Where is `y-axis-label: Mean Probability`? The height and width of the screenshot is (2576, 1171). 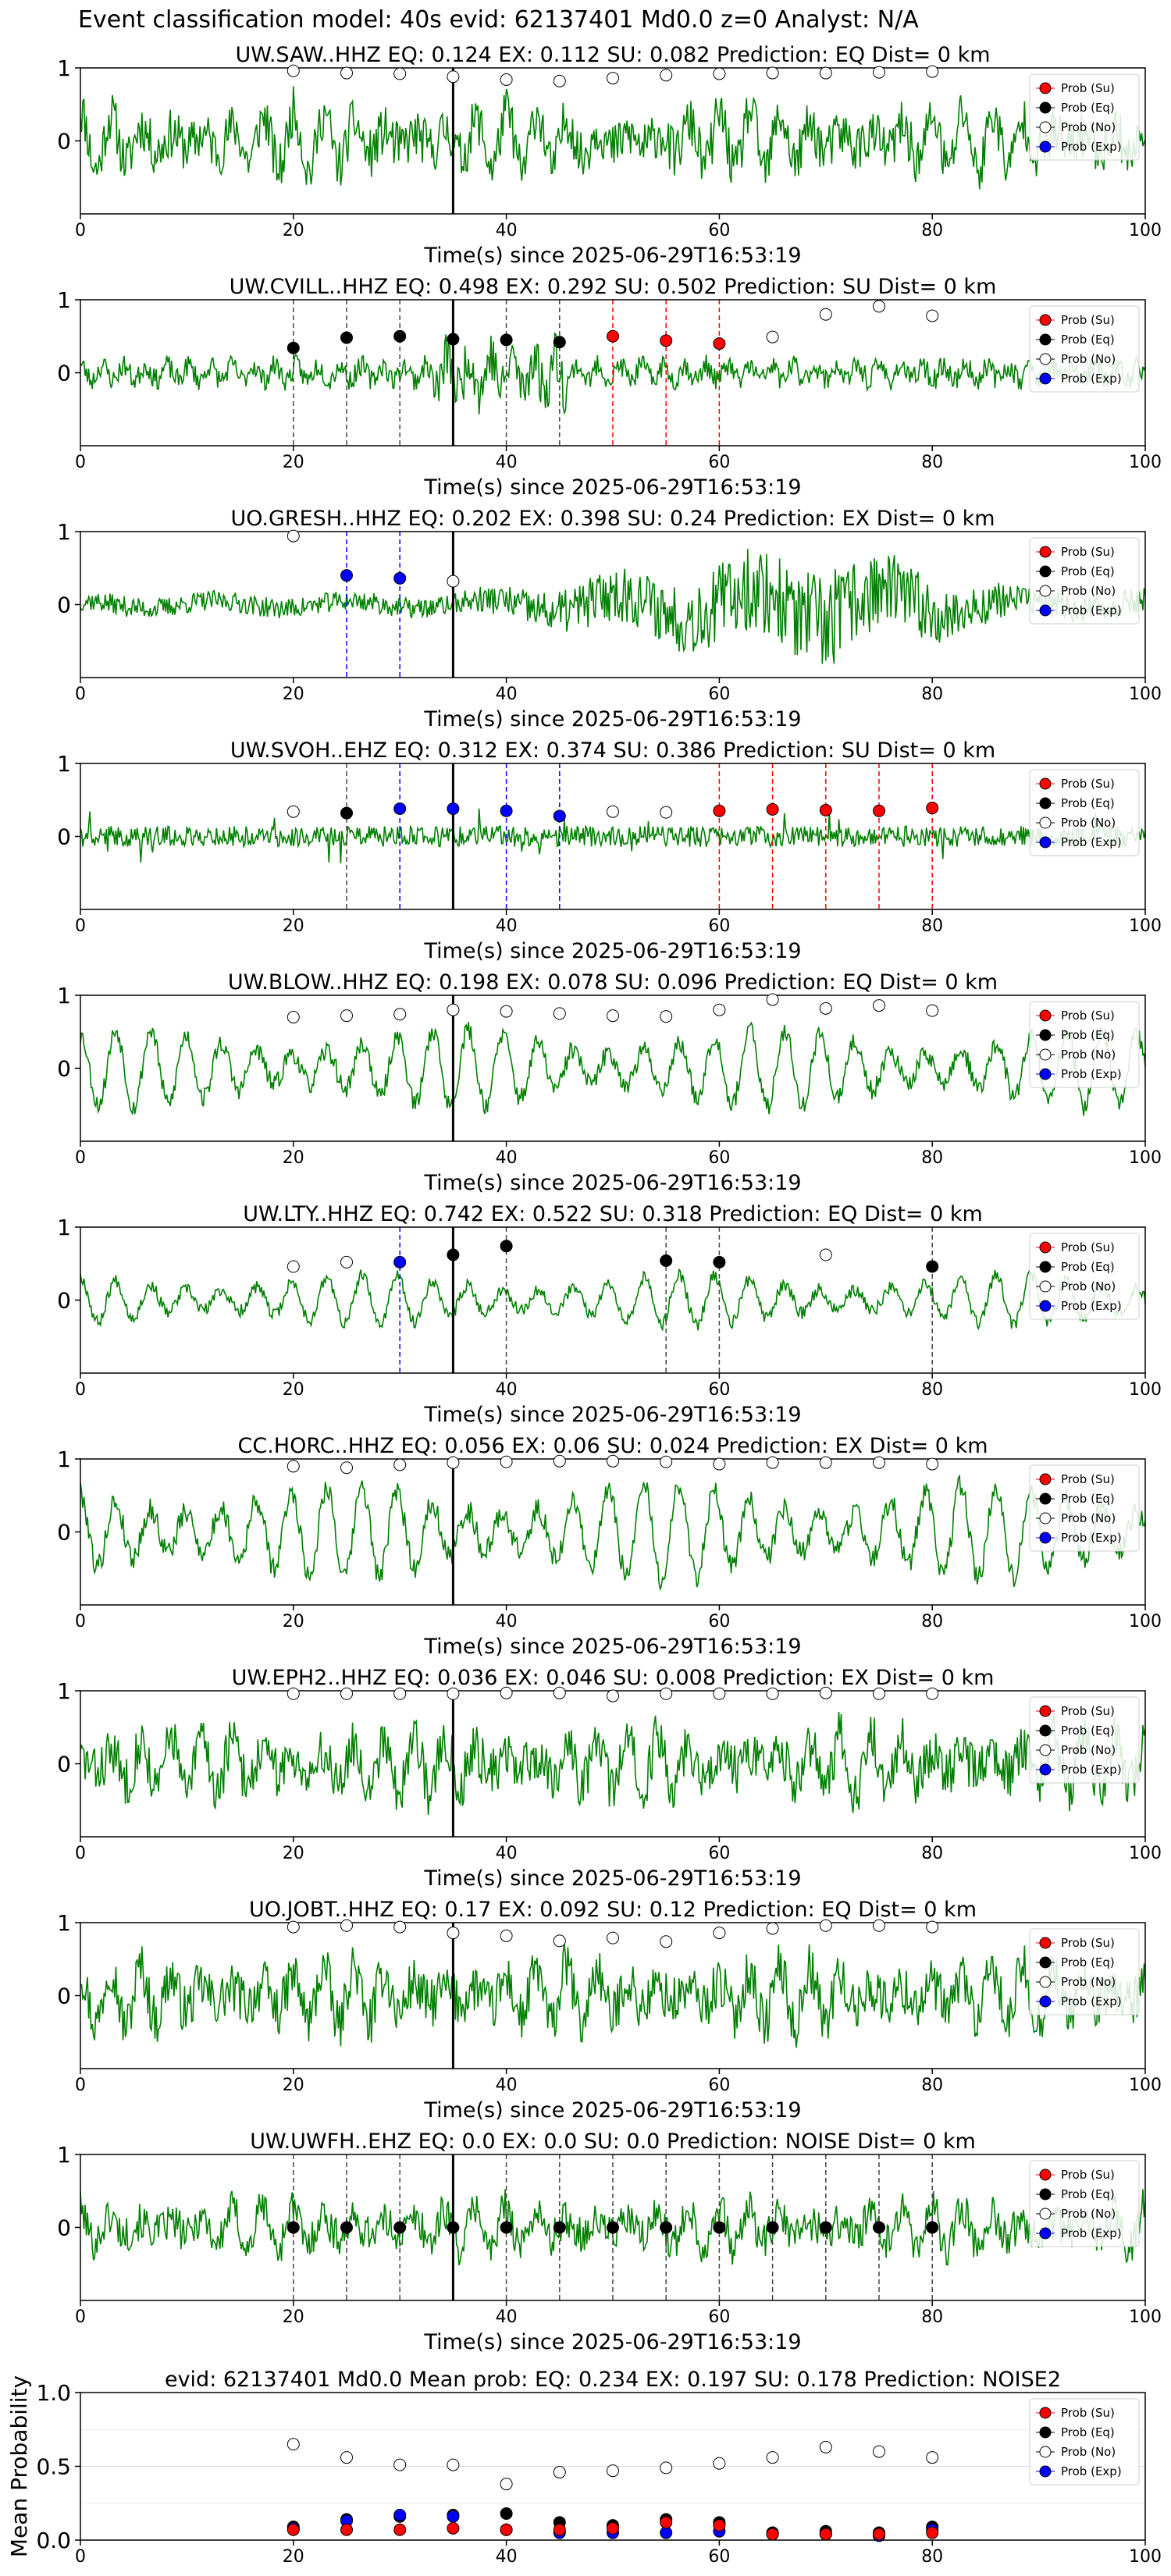 y-axis-label: Mean Probability is located at coordinates (19, 2466).